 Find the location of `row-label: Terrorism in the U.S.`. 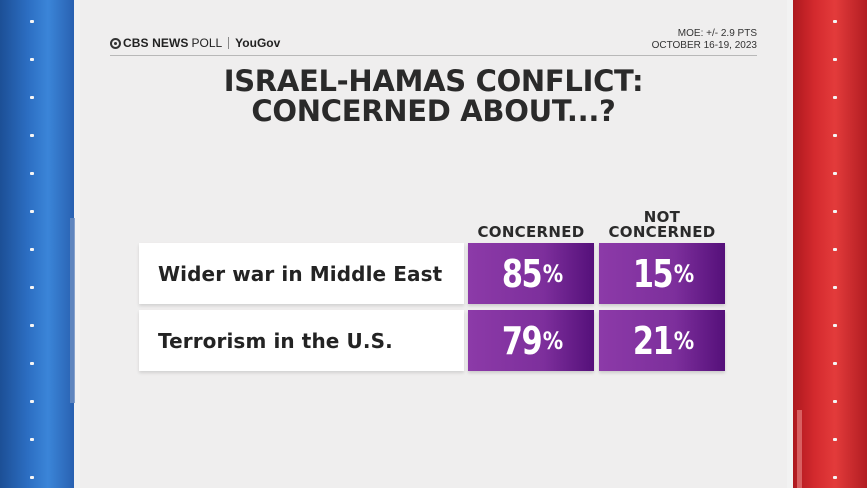

row-label: Terrorism in the U.S. is located at coordinates (301, 340).